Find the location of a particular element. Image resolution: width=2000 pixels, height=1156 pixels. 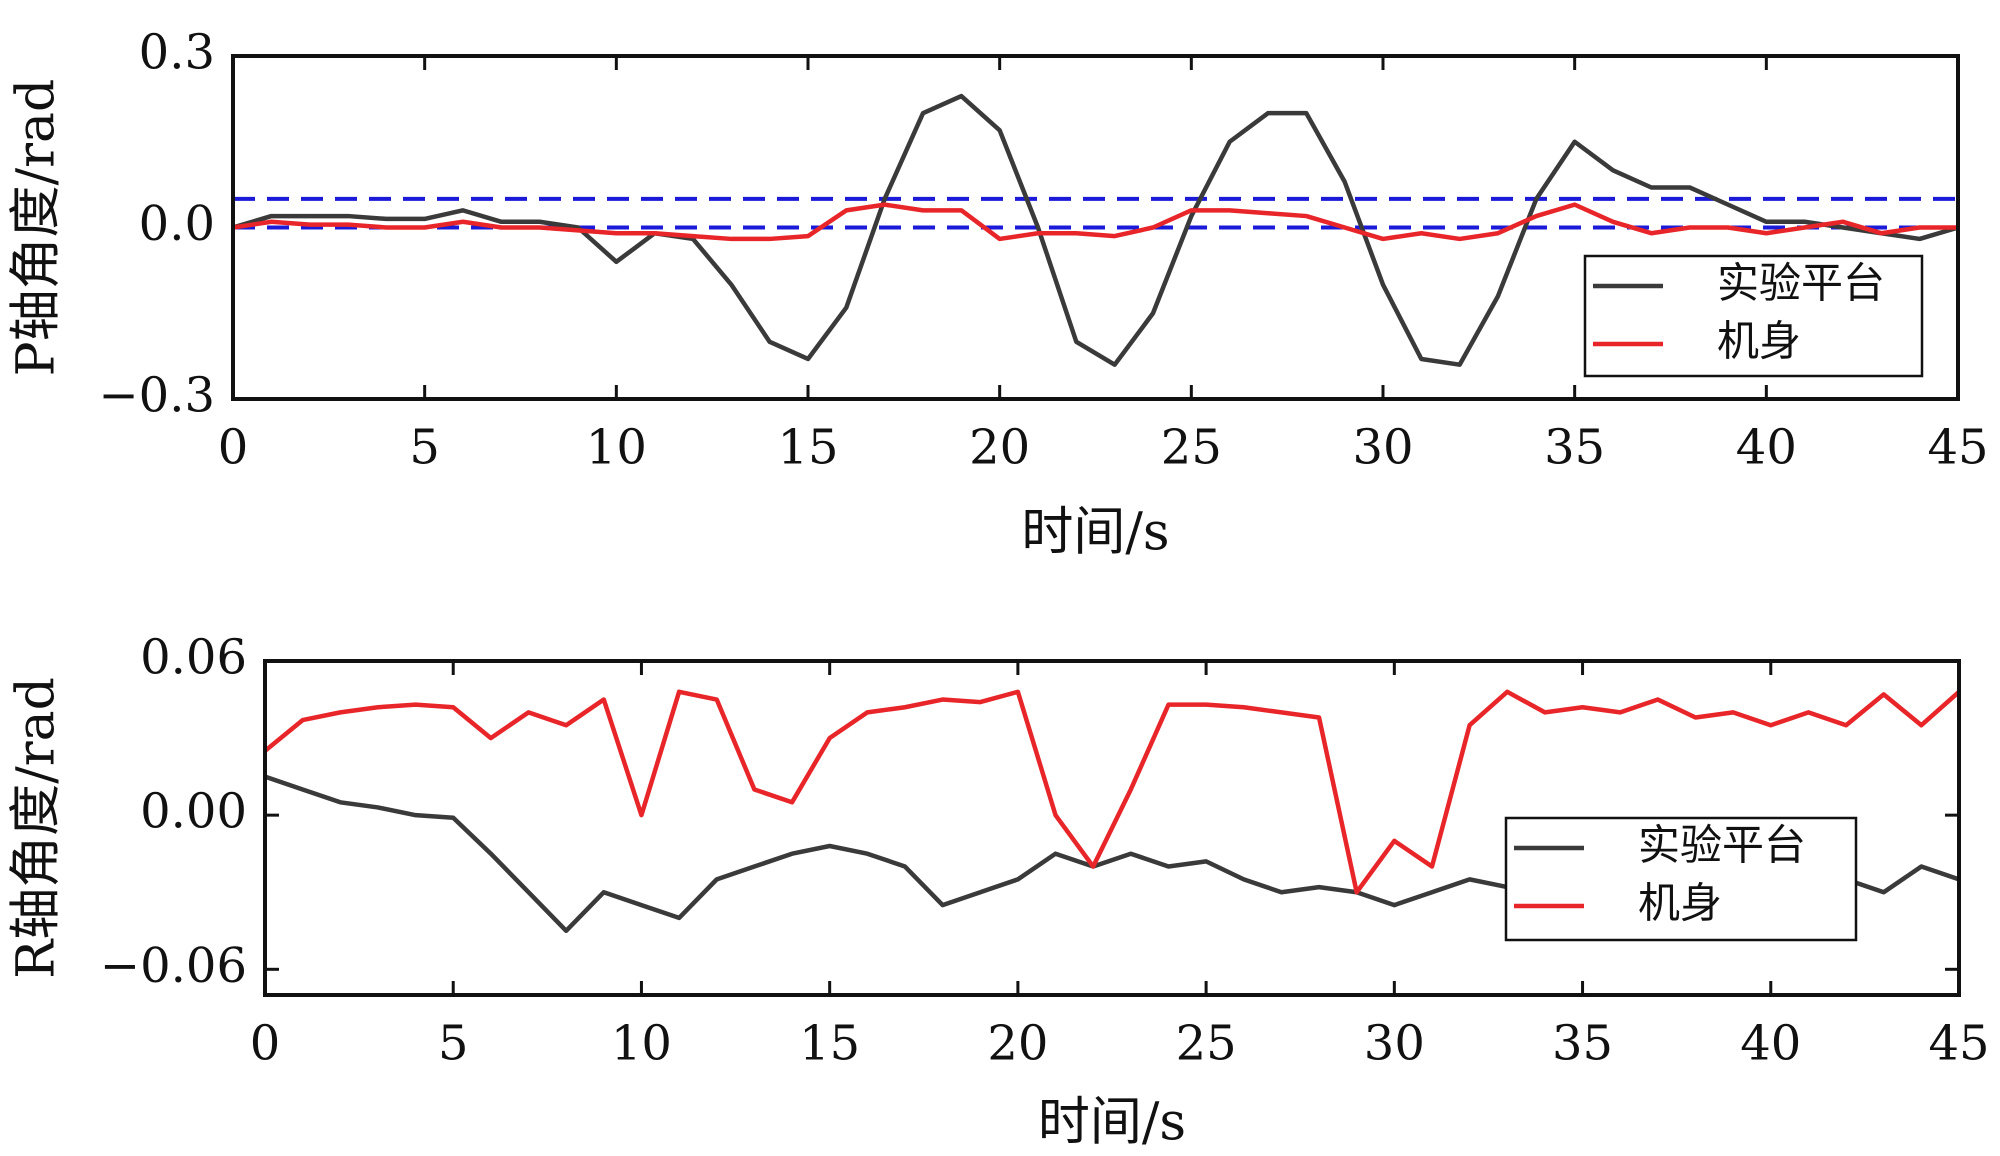

y-axis-label: P轴角度/rad is located at coordinates (37, 228).